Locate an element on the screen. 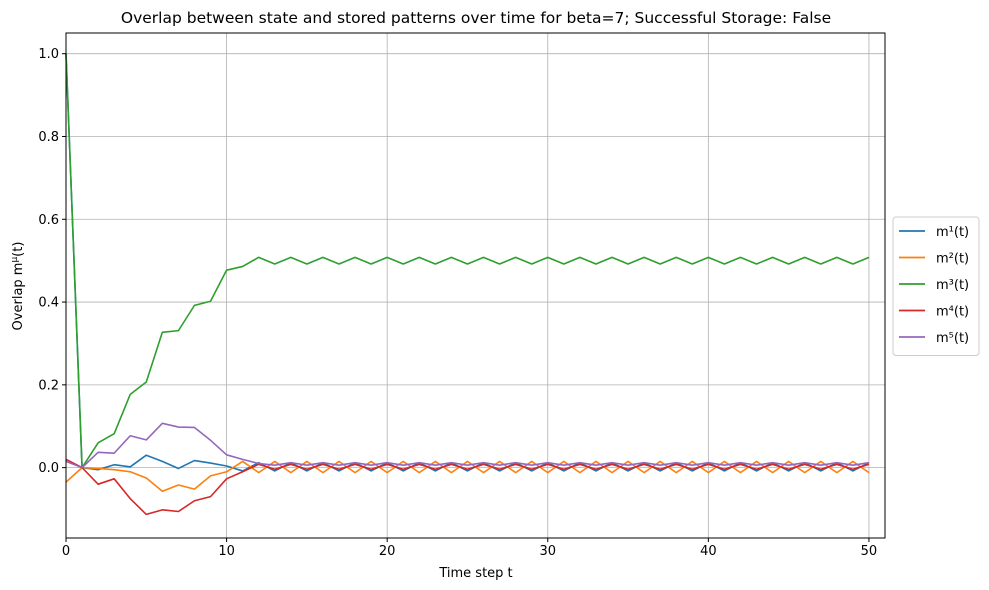 The image size is (989, 590). y-axis-label-main: Overlap m is located at coordinates (18, 297).